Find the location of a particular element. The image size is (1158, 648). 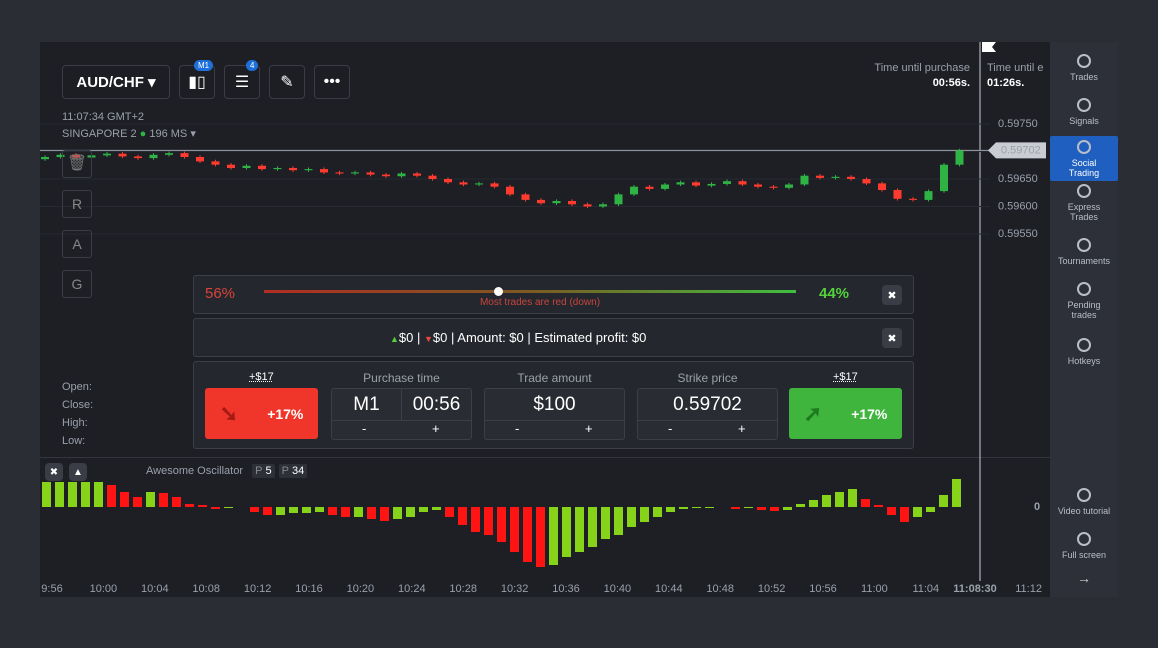

sidebar-item: Tournaments is located at coordinates (1084, 251).